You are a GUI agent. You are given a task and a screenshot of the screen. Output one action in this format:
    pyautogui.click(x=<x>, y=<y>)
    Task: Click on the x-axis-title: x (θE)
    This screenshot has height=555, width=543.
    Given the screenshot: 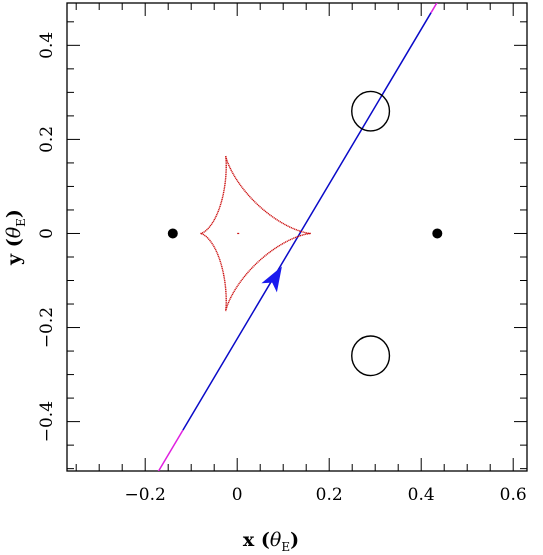 What is the action you would take?
    pyautogui.click(x=271, y=541)
    